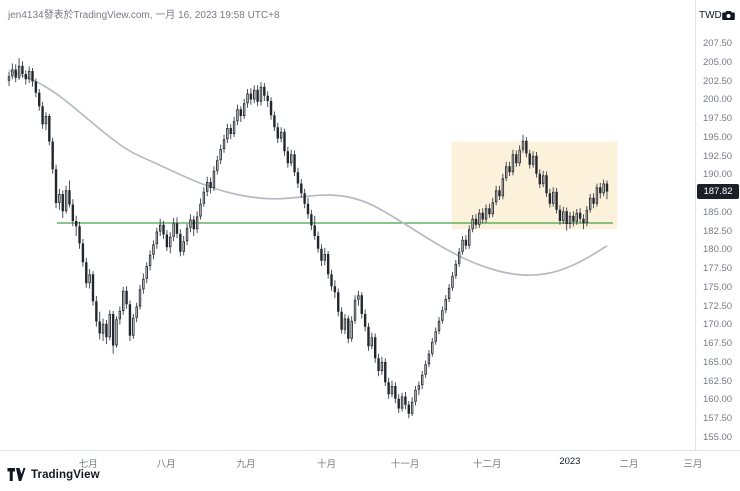 The height and width of the screenshot is (491, 740). I want to click on price-tick-label: 207.50, so click(718, 43).